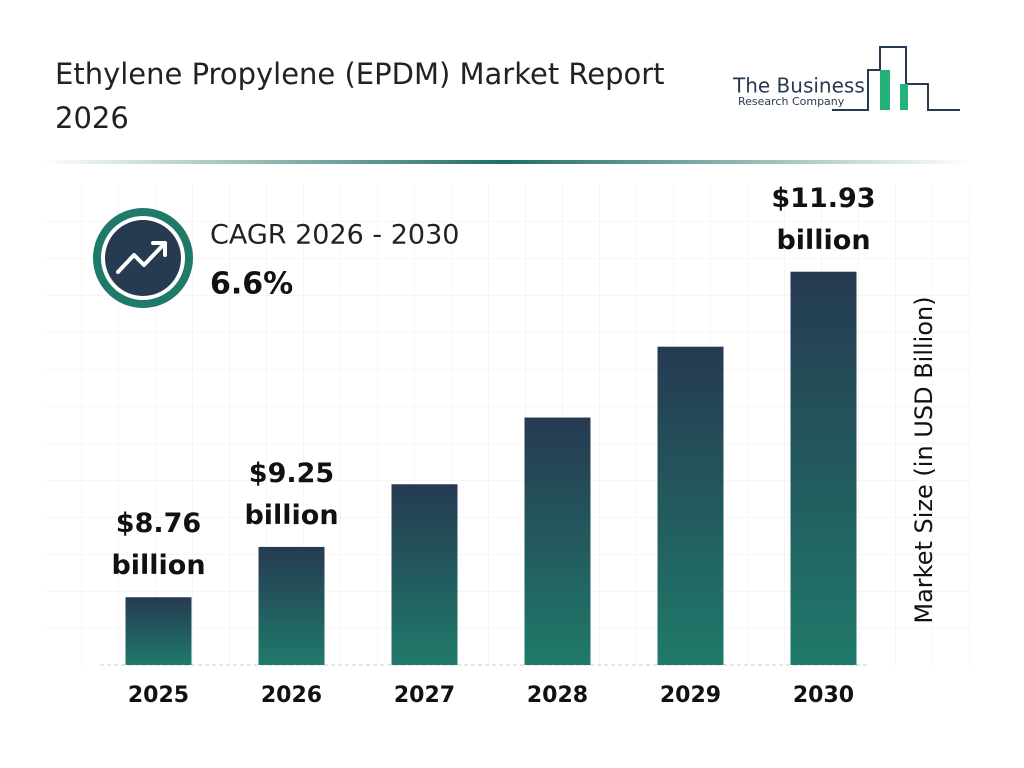 The width and height of the screenshot is (1024, 768). Describe the element at coordinates (424, 695) in the screenshot. I see `x-tick-label: 2027` at that location.